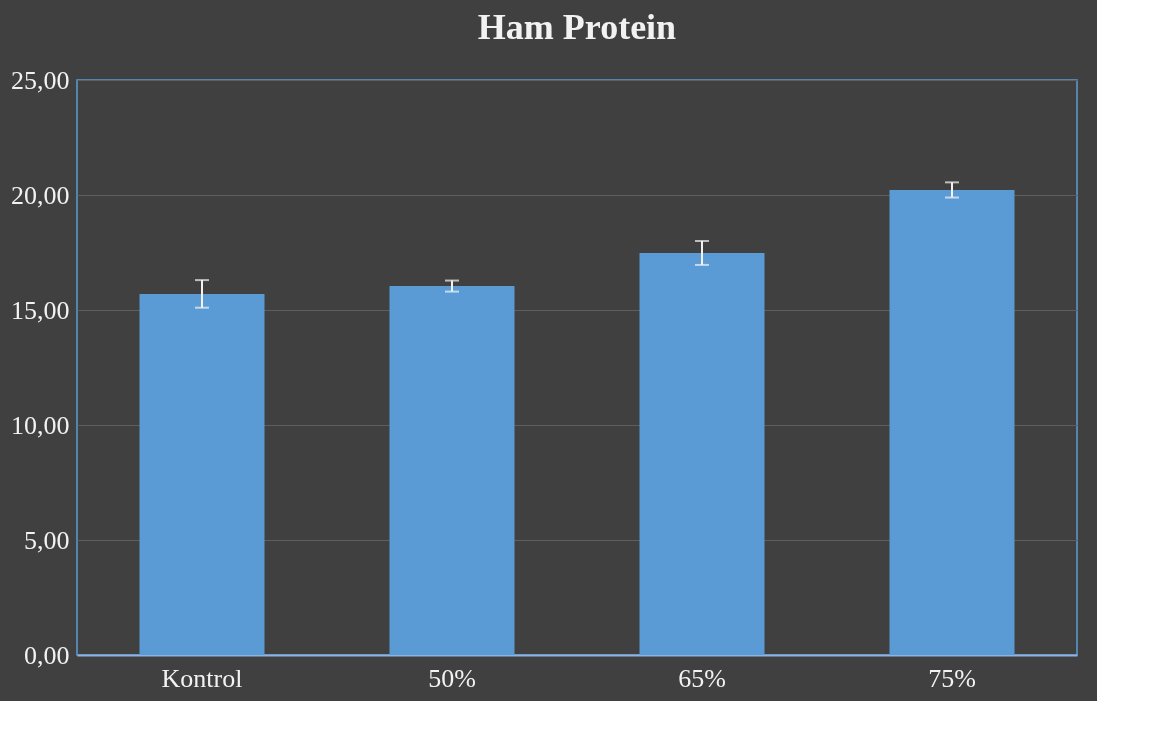  I want to click on y-tick-label: 20,00, so click(40, 195).